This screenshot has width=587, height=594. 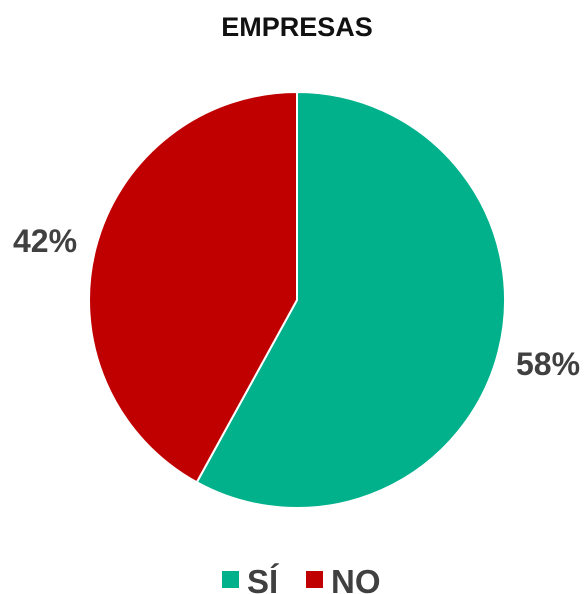 I want to click on legend: SÍ NO, so click(x=301, y=578).